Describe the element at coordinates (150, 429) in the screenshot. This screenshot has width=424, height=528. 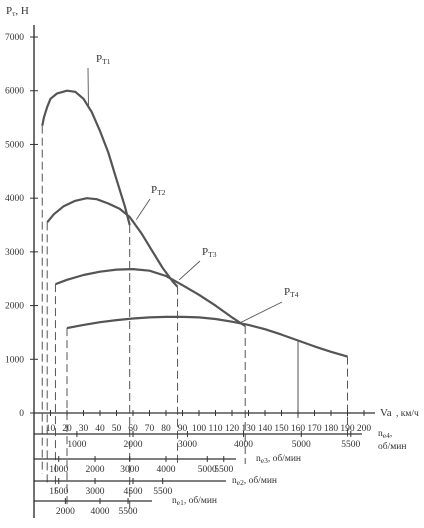
I see `x-tick-label: 70` at that location.